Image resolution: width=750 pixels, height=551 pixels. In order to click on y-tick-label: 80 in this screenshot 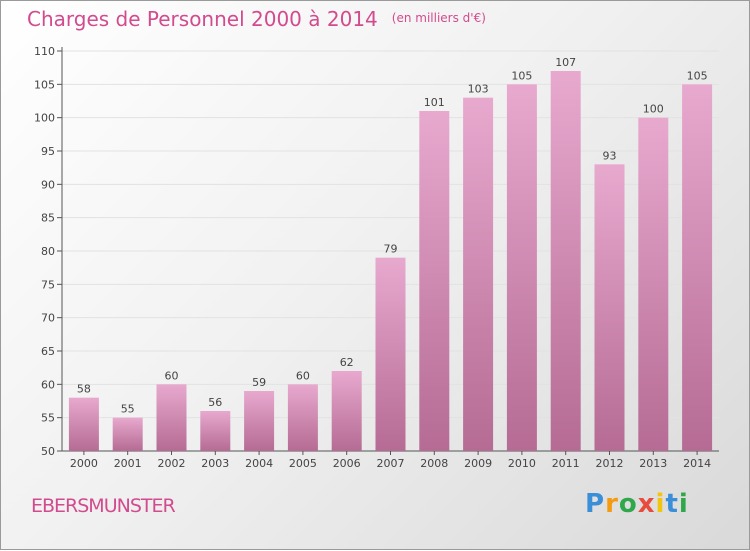, I will do `click(48, 251)`.